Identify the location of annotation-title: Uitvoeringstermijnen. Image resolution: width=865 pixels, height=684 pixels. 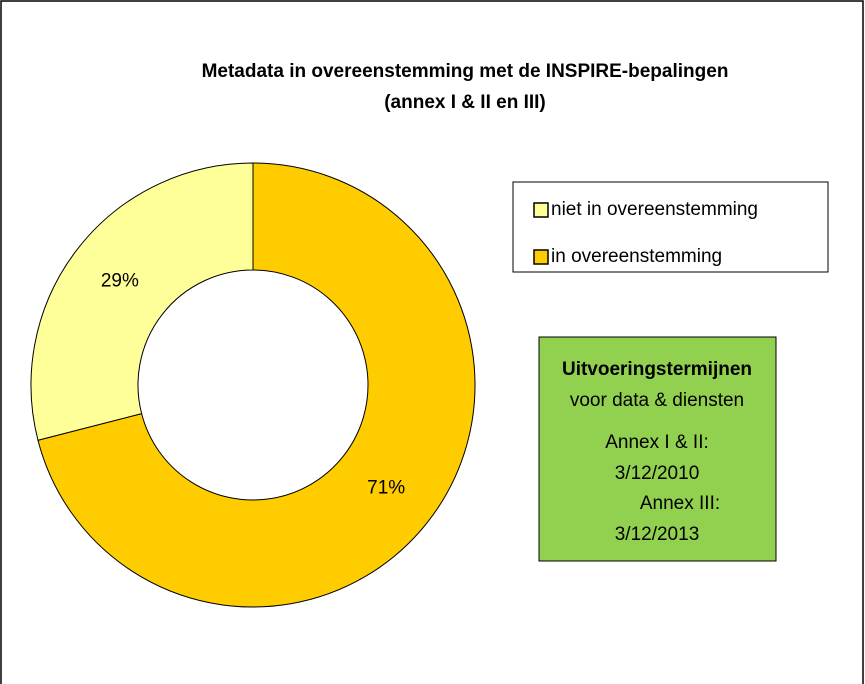
(657, 369).